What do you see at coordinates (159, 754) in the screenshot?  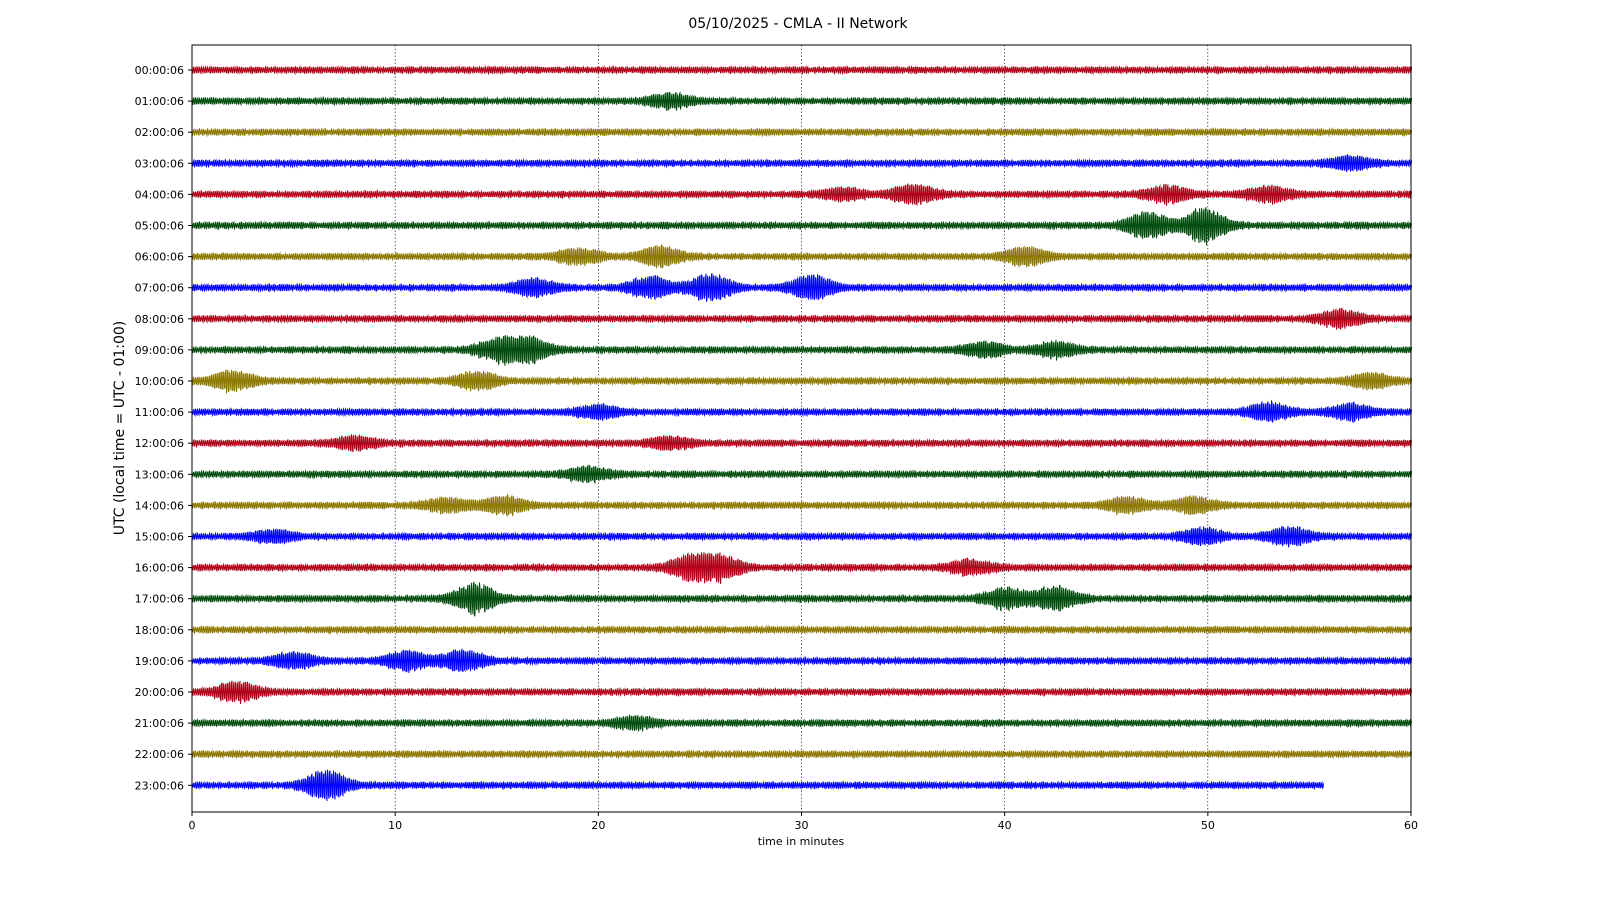 I see `y-tick-label: 22:00:06` at bounding box center [159, 754].